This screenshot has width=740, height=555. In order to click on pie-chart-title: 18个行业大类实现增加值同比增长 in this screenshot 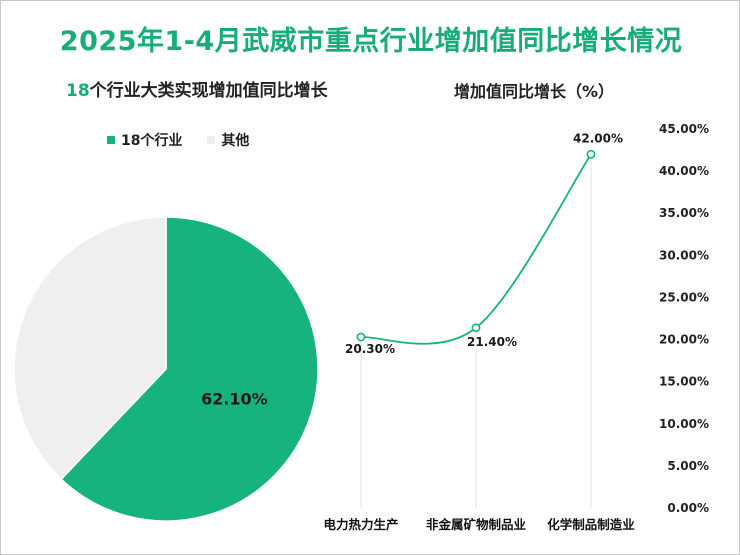, I will do `click(197, 88)`.